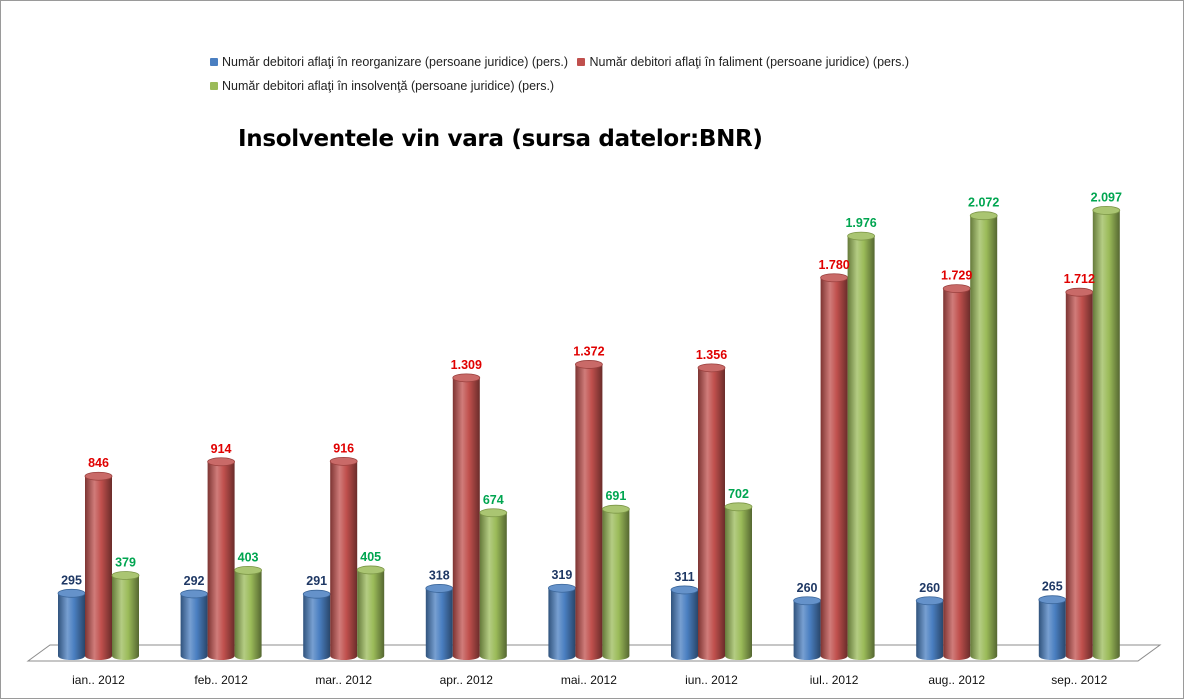 The image size is (1184, 699). What do you see at coordinates (221, 449) in the screenshot?
I see `value-label: 914` at bounding box center [221, 449].